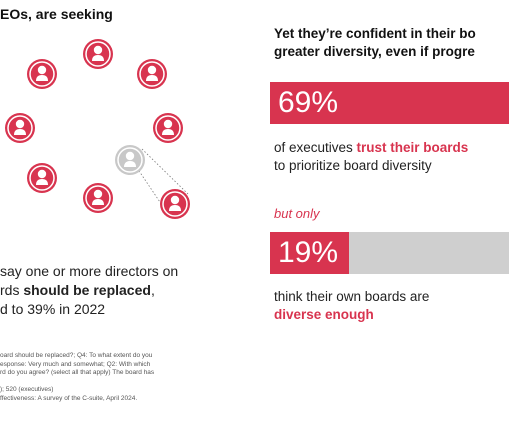  What do you see at coordinates (324, 314) in the screenshot?
I see `desc-line: diverse enough` at bounding box center [324, 314].